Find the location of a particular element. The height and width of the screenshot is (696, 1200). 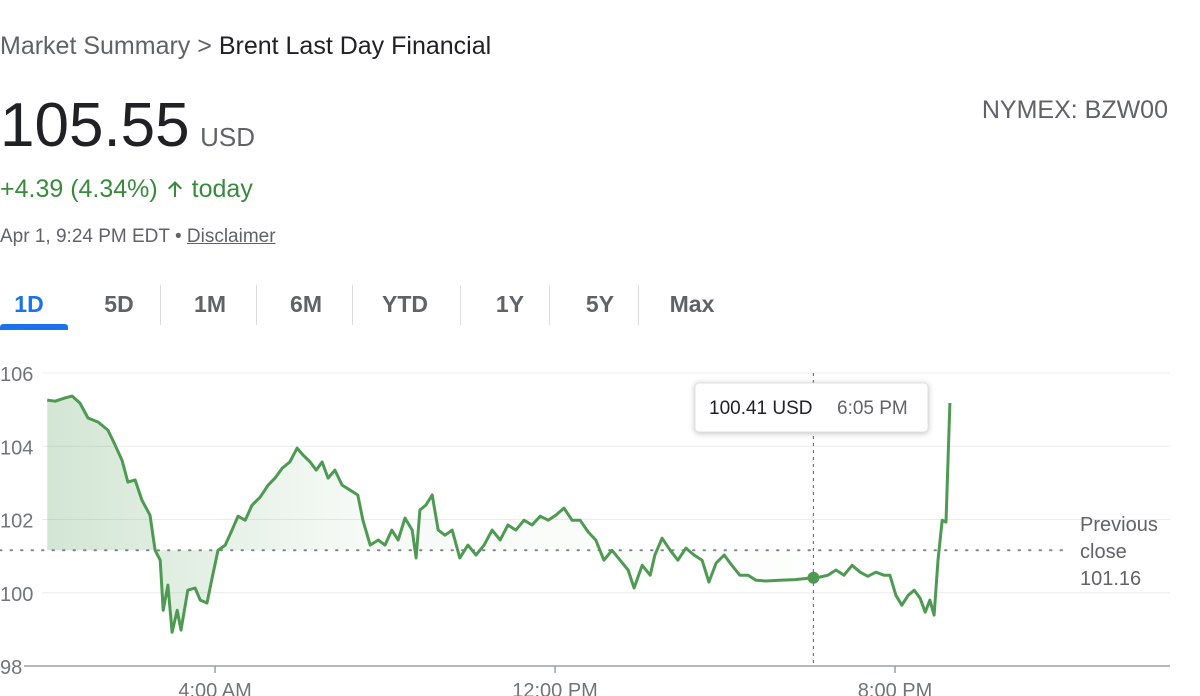

range-tab: 5Y is located at coordinates (600, 304).